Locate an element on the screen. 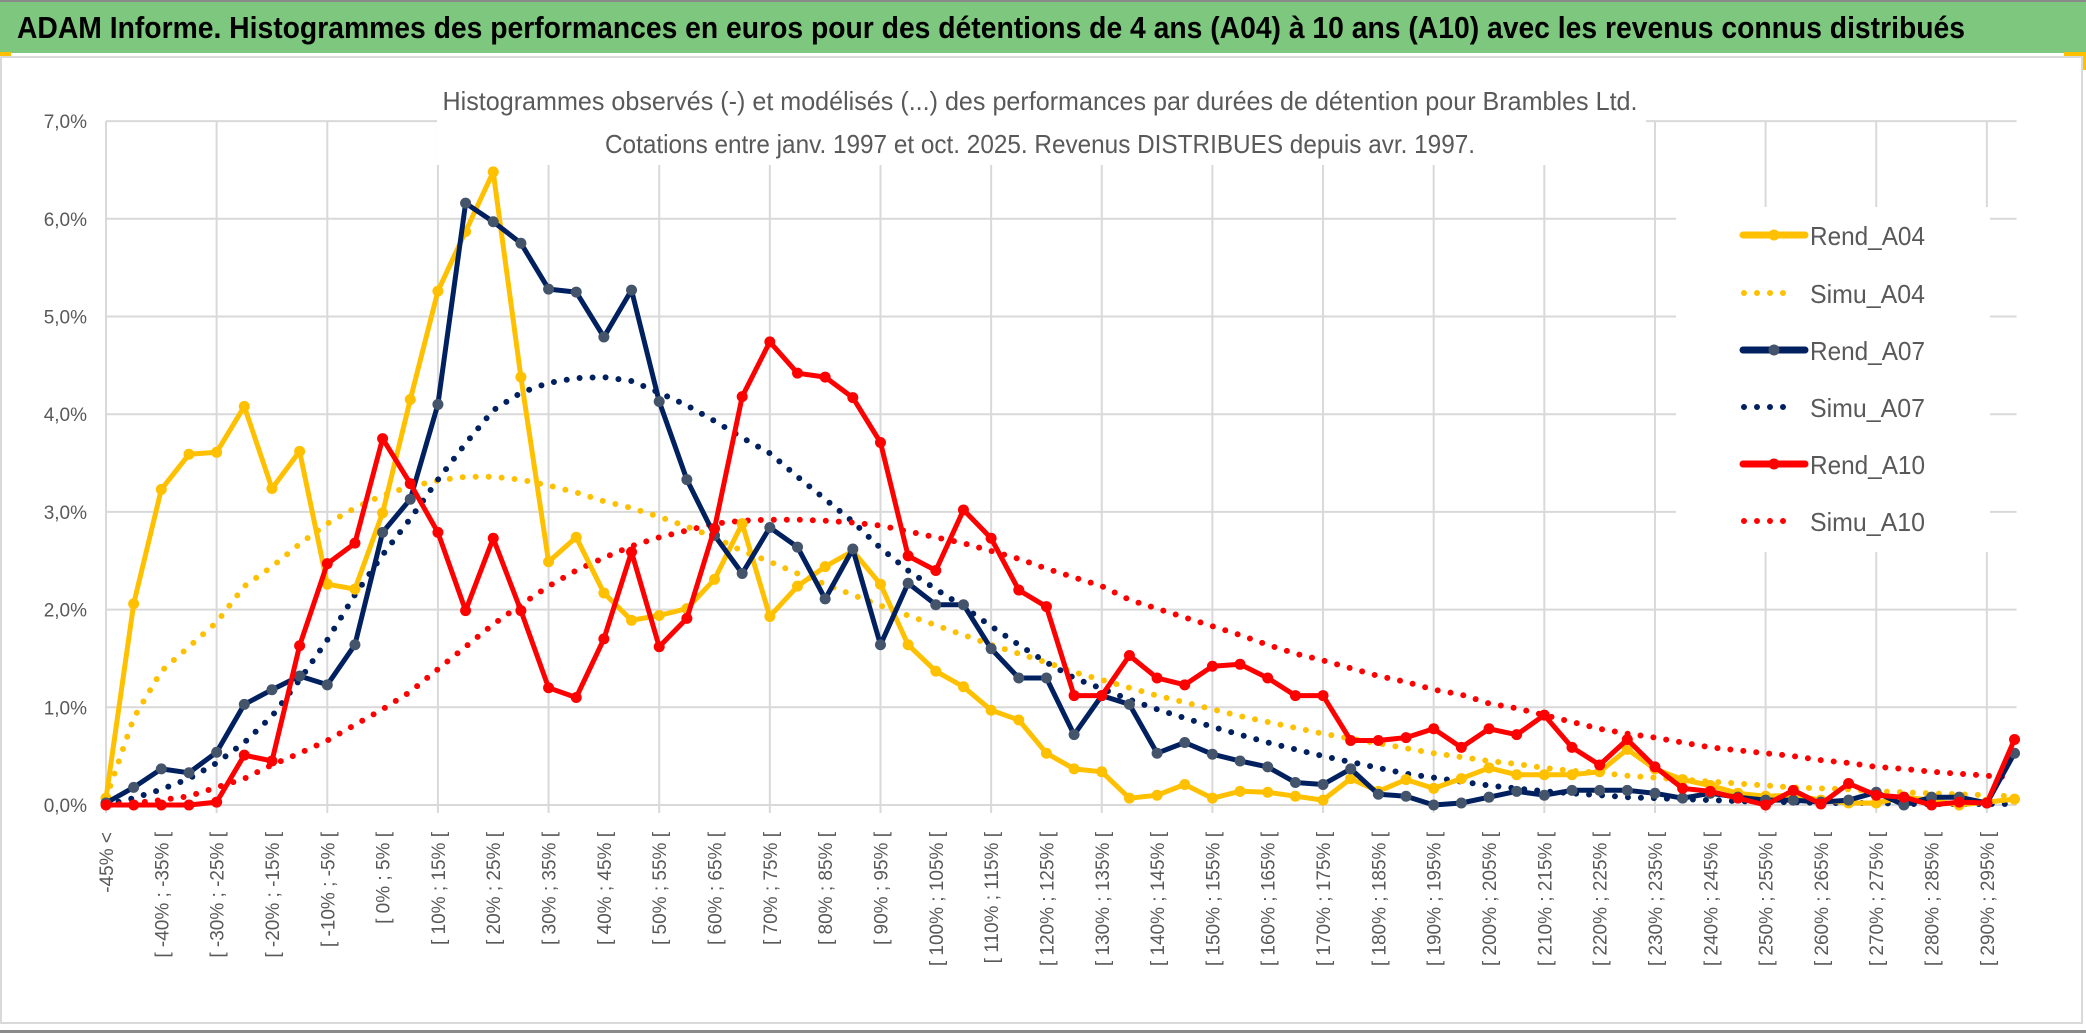  legend-item-rend-a07: Rend_A07 is located at coordinates (1832, 351).